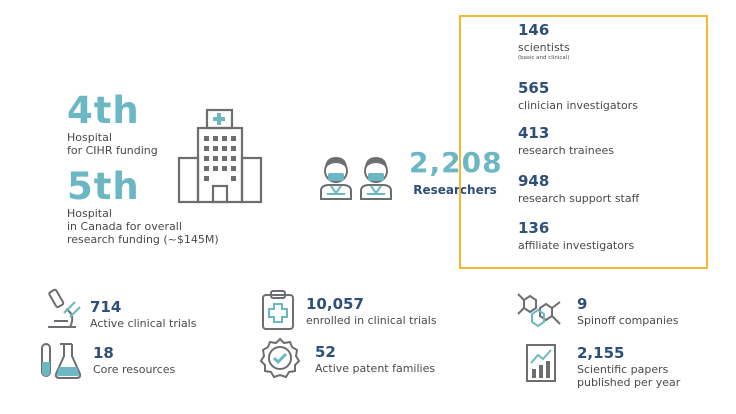 This screenshot has width=736, height=414. What do you see at coordinates (582, 304) in the screenshot?
I see `stat-number: 9` at bounding box center [582, 304].